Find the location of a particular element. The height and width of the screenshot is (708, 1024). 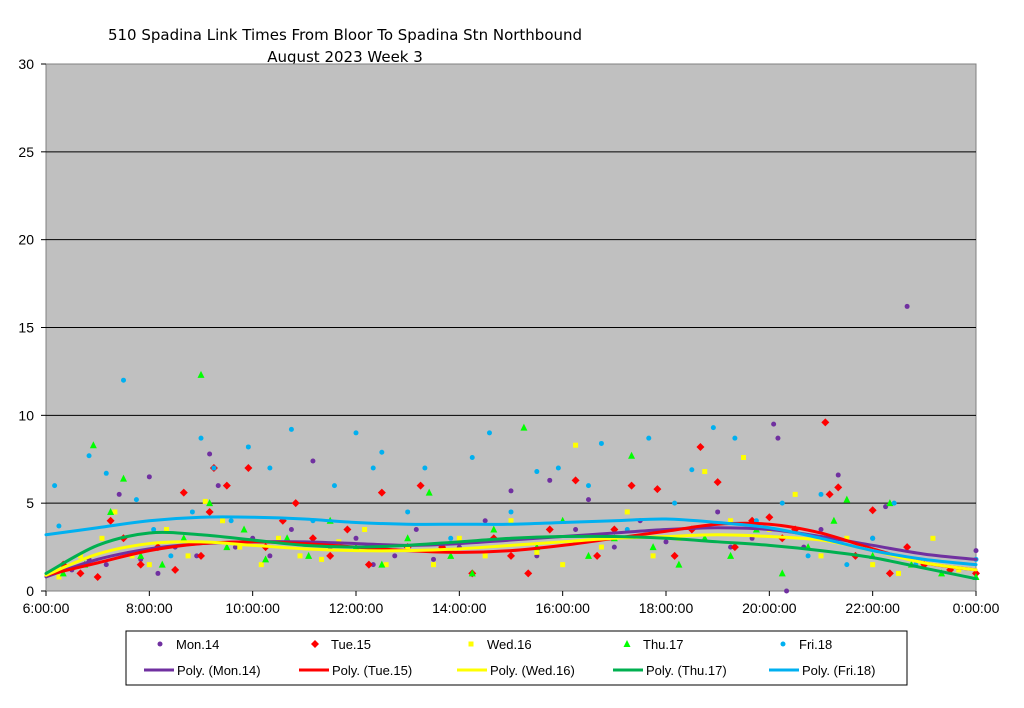

y-tick-label: 20 is located at coordinates (26, 240).